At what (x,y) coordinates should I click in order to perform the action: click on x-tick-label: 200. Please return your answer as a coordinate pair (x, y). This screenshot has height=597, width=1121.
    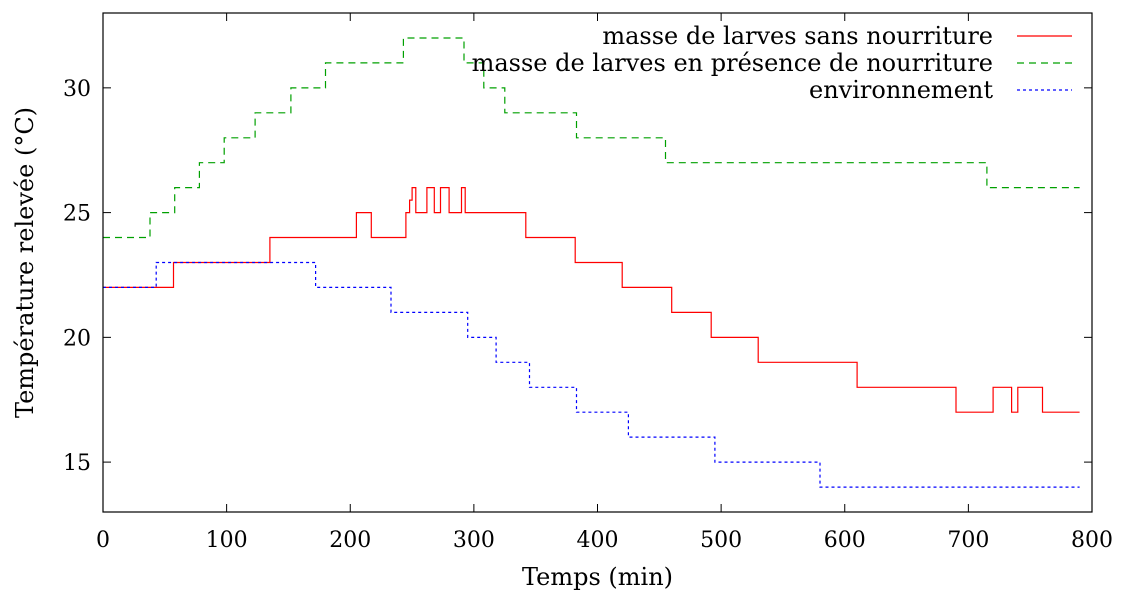
    Looking at the image, I should click on (350, 540).